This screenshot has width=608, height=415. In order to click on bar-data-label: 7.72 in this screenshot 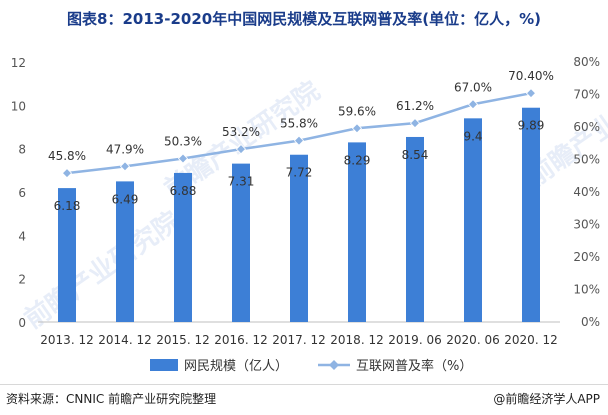, I will do `click(299, 173)`.